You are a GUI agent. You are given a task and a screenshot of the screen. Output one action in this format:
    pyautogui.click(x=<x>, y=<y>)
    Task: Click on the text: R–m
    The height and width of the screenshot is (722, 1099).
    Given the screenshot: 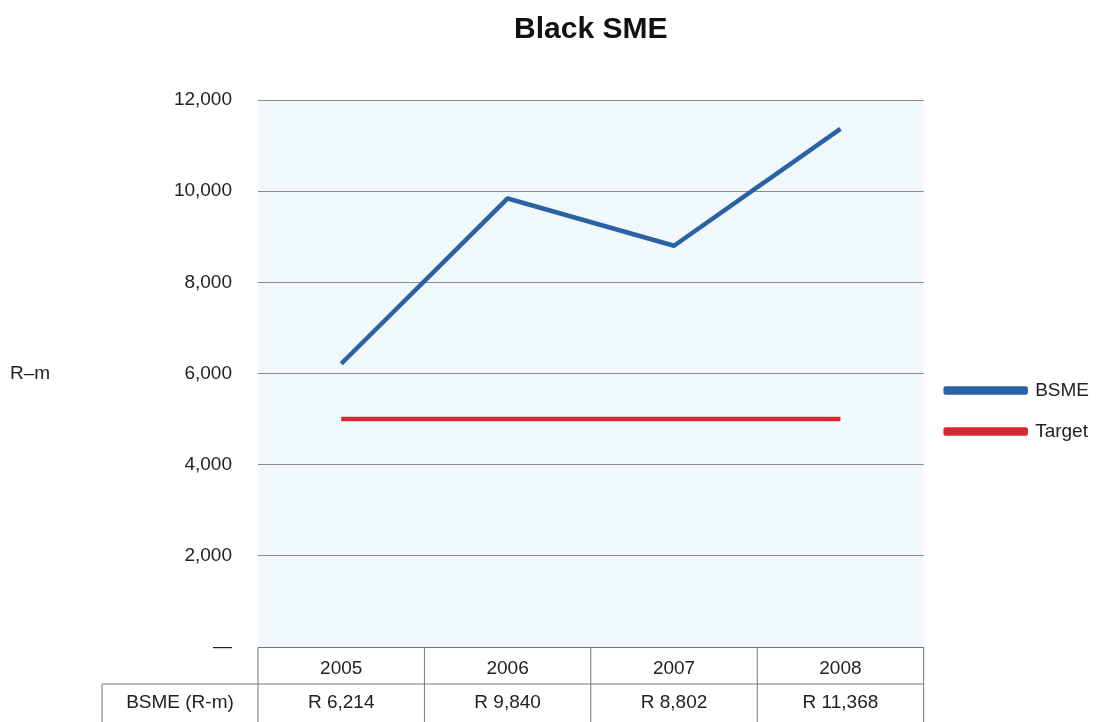 What is the action you would take?
    pyautogui.click(x=30, y=372)
    